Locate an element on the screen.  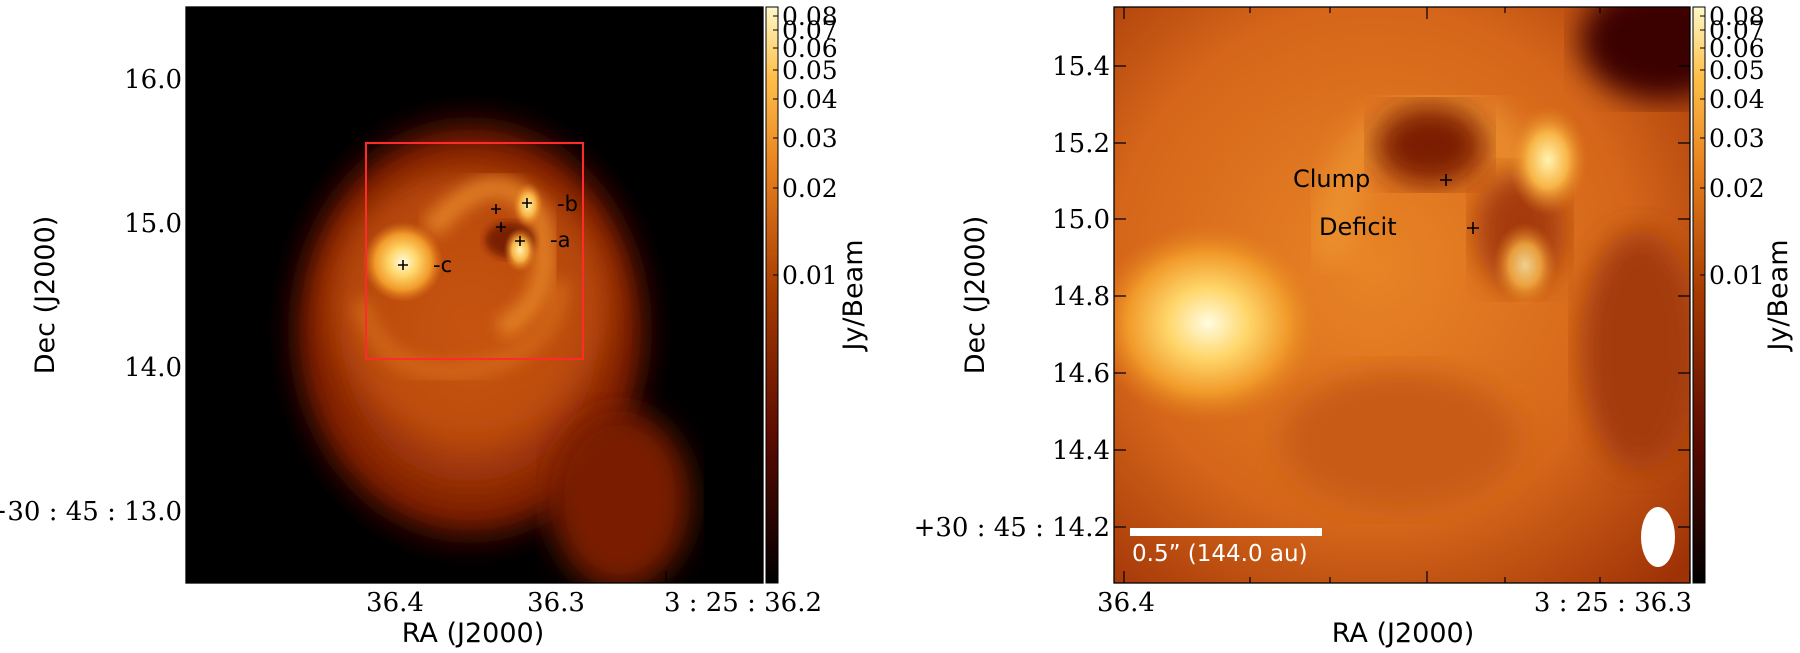
right-cbar-tick-0.02: 0.02 is located at coordinates (1737, 188).